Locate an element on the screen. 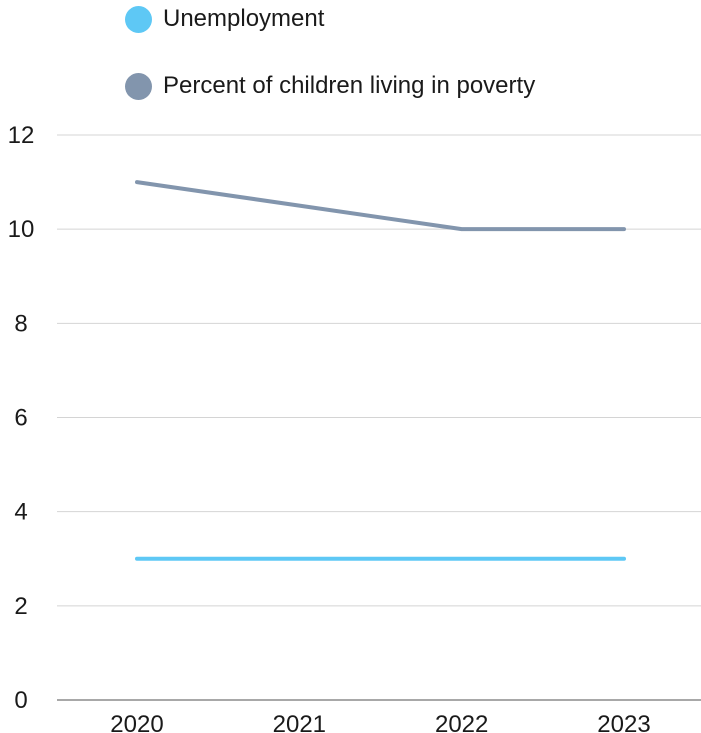 The height and width of the screenshot is (733, 701). y-tick-label: 2 is located at coordinates (20, 606).